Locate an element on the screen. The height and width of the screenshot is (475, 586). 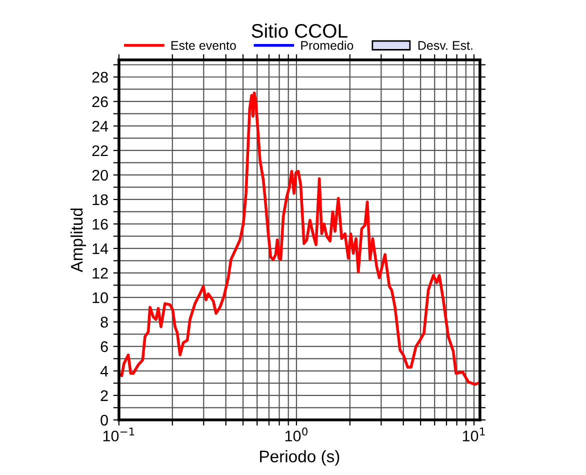
legend-label: Este evento is located at coordinates (203, 45).